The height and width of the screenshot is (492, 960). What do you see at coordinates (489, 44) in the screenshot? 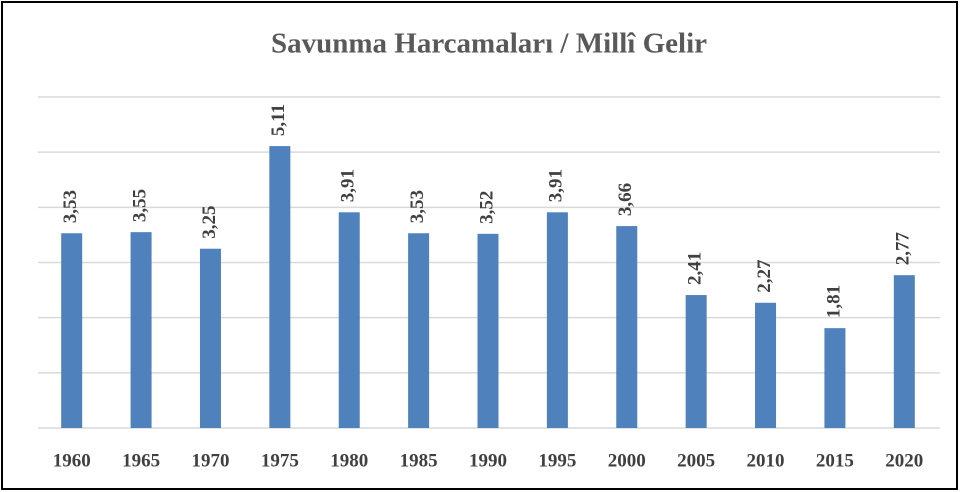
I see `chart-title: Savunma Harcamaları / Millî Gelir` at bounding box center [489, 44].